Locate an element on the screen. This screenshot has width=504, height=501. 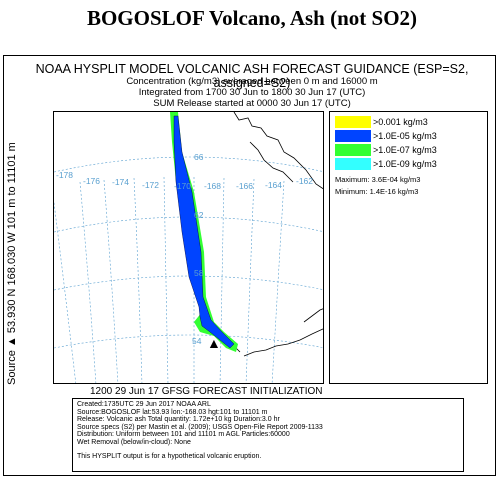
legend-label: >1.0E-07 kg/m3 is located at coordinates (405, 150).